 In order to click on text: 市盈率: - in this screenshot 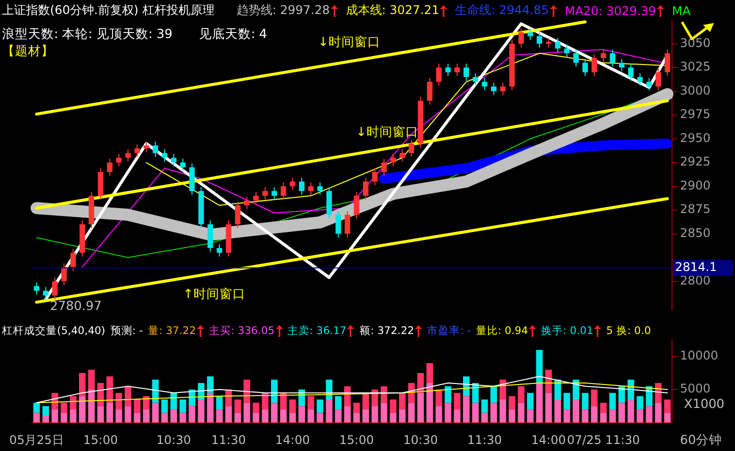, I will do `click(449, 331)`.